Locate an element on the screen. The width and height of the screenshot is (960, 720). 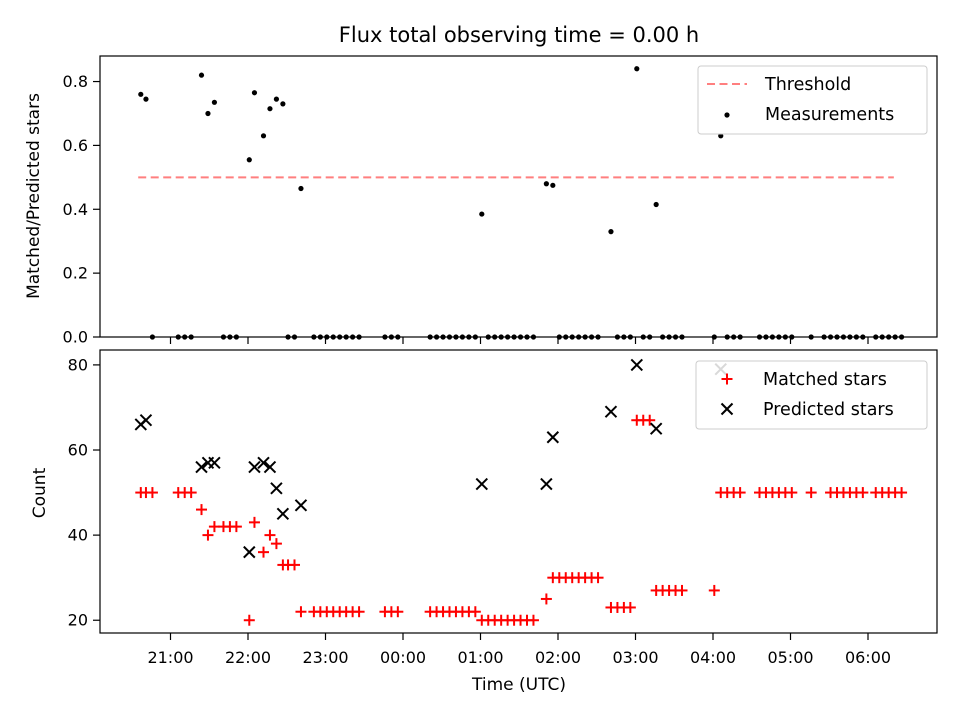
top-y-ticks: 0.0 0.2 0.4 0.6 0.8 is located at coordinates (81, 209).